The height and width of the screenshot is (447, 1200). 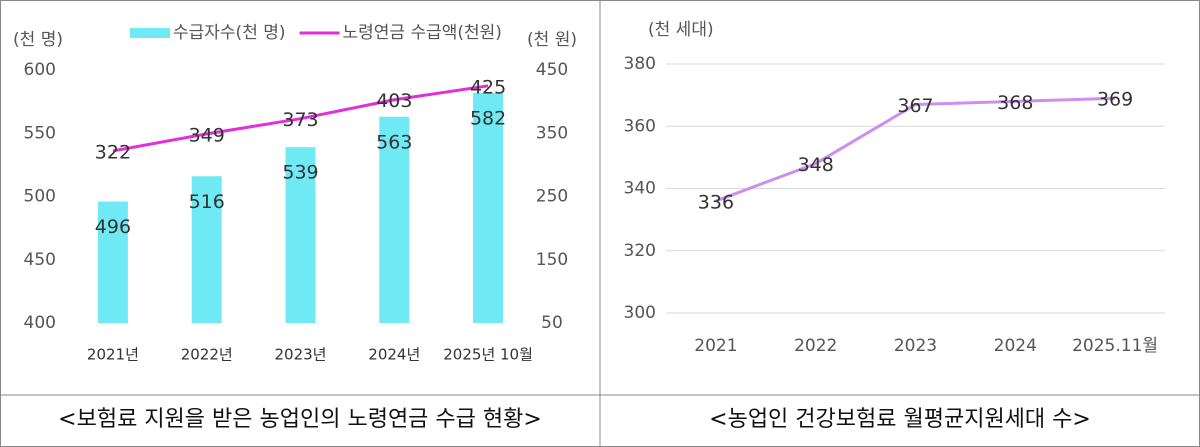 What do you see at coordinates (640, 313) in the screenshot?
I see `y-tick-label: 300` at bounding box center [640, 313].